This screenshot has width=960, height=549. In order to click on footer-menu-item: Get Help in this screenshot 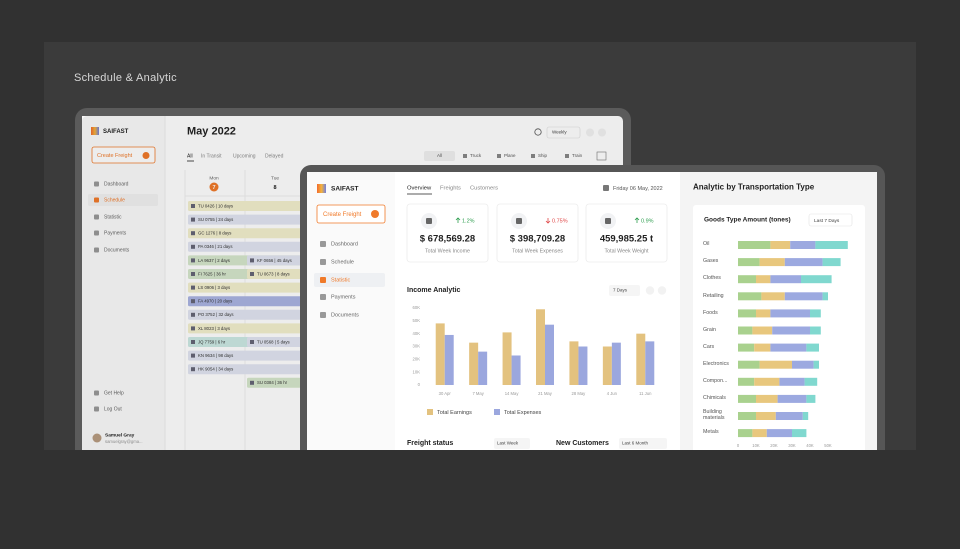, I will do `click(114, 393)`.